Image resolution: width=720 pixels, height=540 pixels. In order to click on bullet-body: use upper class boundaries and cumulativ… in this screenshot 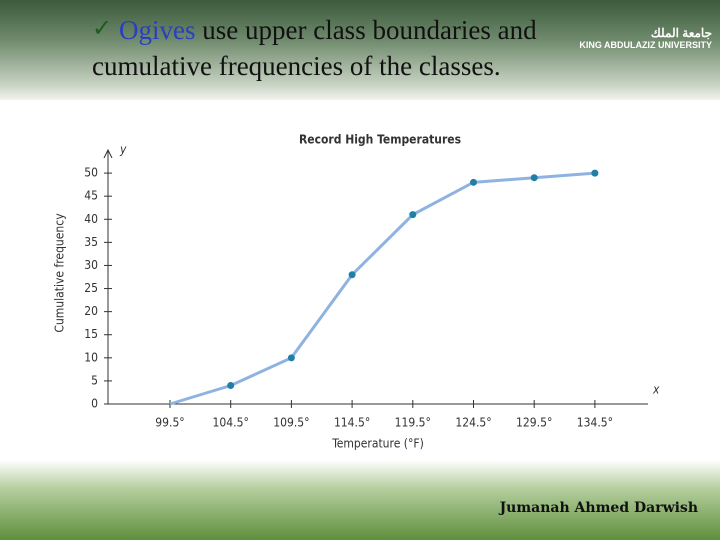, I will do `click(314, 48)`.